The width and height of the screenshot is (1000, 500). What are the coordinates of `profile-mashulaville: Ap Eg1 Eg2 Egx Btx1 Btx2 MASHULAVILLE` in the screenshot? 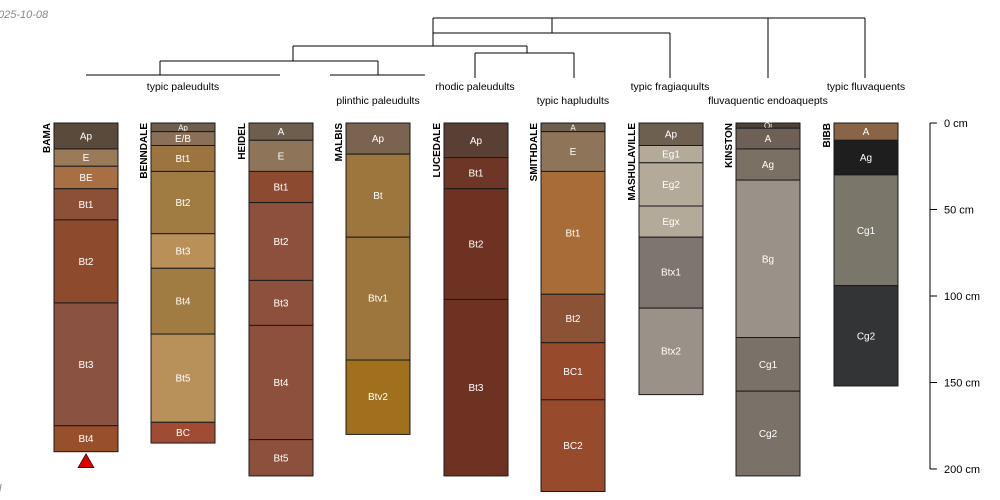 It's located at (665, 259).